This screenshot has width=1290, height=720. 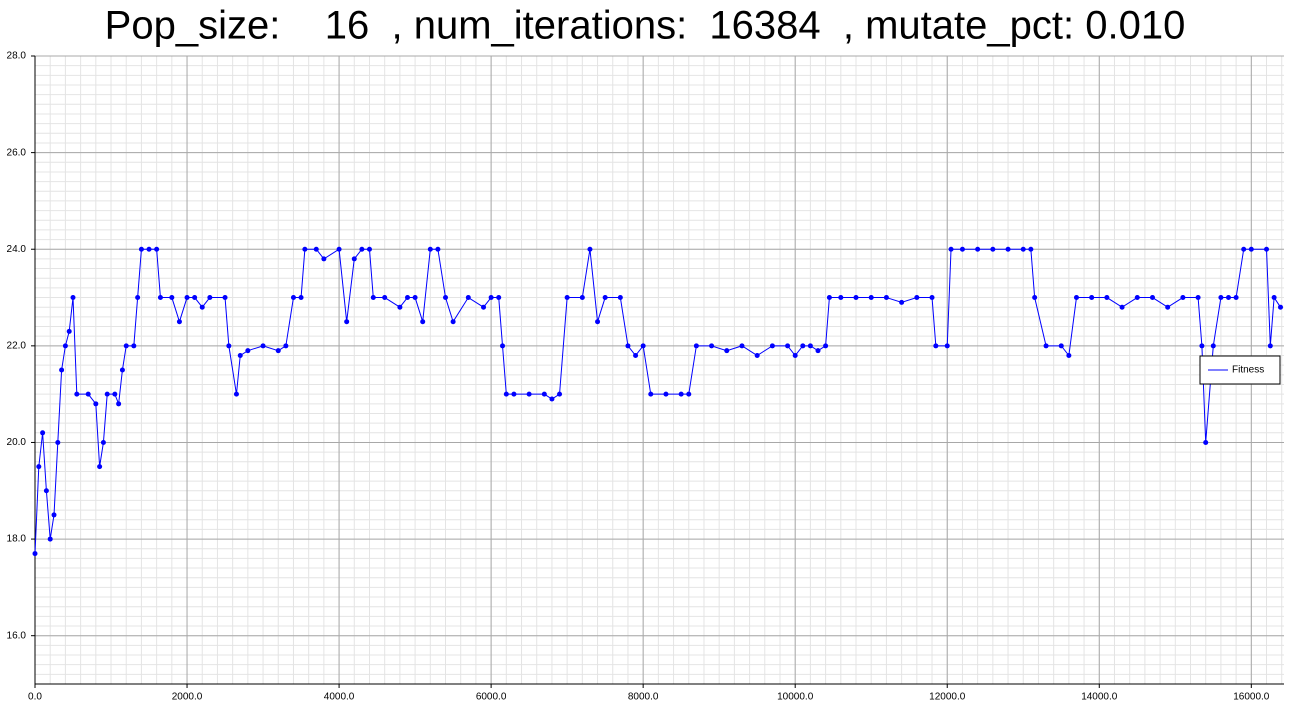 What do you see at coordinates (795, 697) in the screenshot?
I see `x-tick-label: 10000.0` at bounding box center [795, 697].